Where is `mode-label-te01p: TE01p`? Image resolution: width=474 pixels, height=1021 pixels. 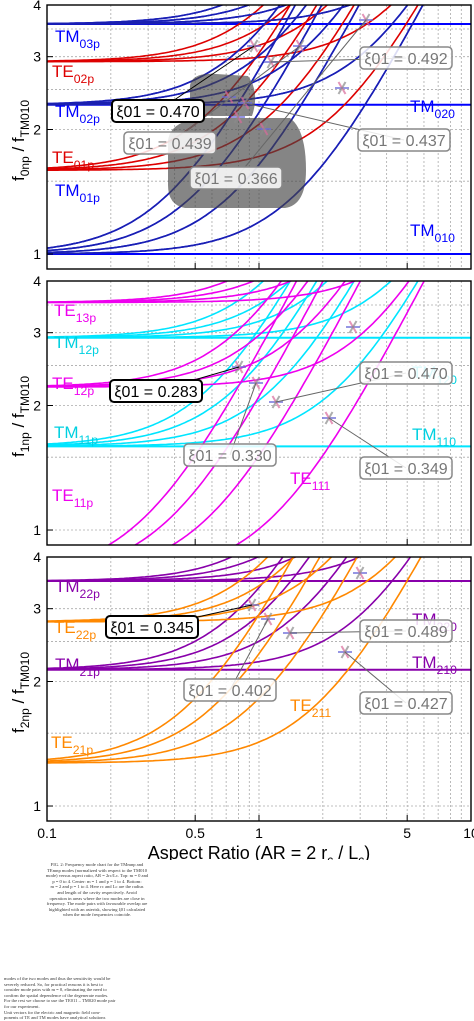
mode-label-te01p: TE01p is located at coordinates (73, 160).